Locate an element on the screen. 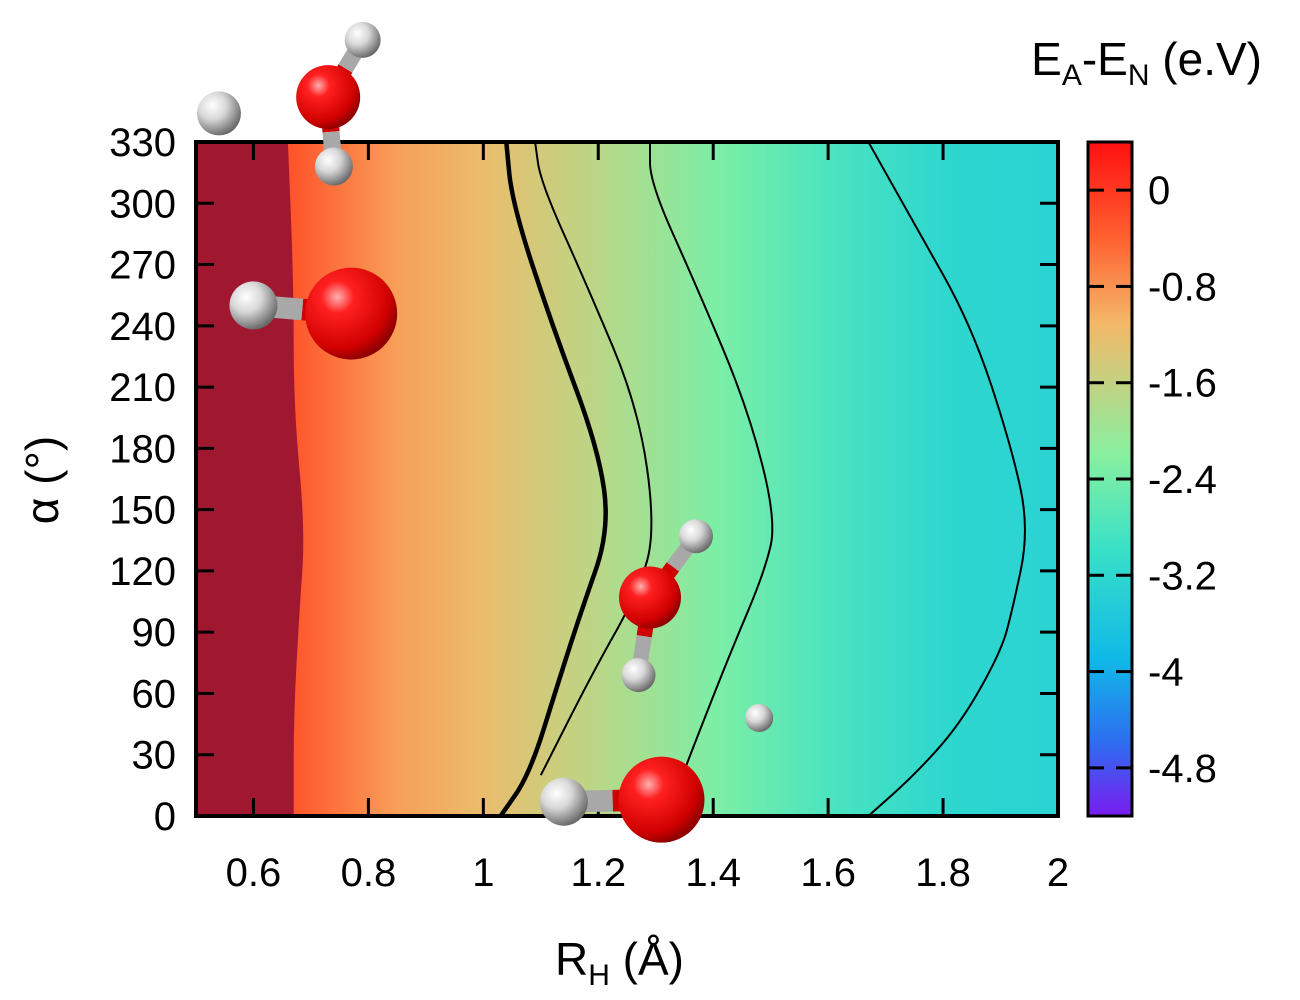  y-tick-label: 270 is located at coordinates (142, 266).